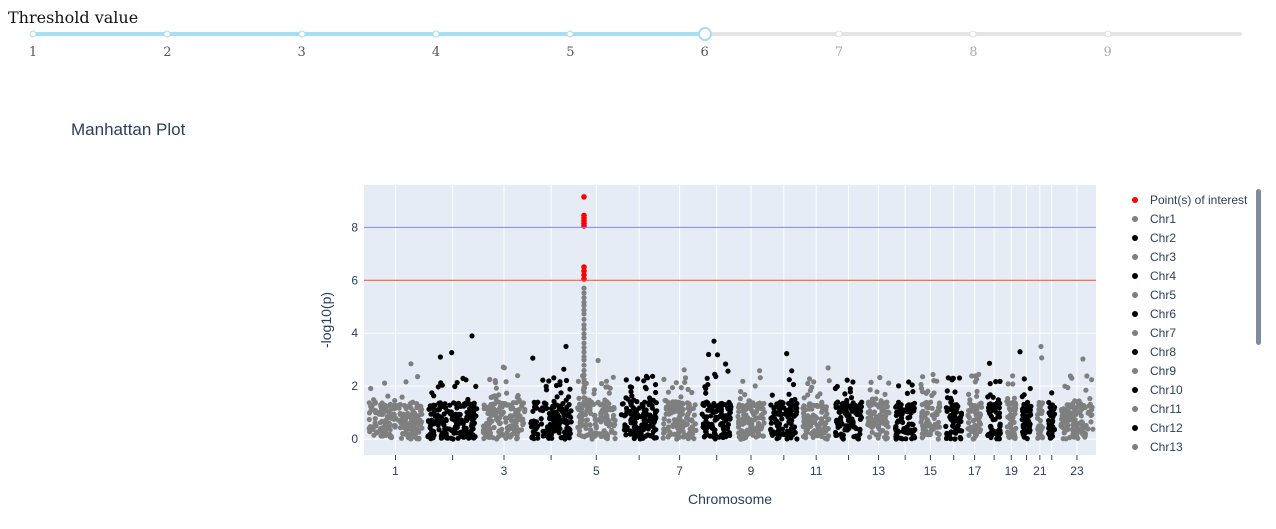 This screenshot has width=1276, height=529. Describe the element at coordinates (704, 34) in the screenshot. I see `slider-handle` at that location.